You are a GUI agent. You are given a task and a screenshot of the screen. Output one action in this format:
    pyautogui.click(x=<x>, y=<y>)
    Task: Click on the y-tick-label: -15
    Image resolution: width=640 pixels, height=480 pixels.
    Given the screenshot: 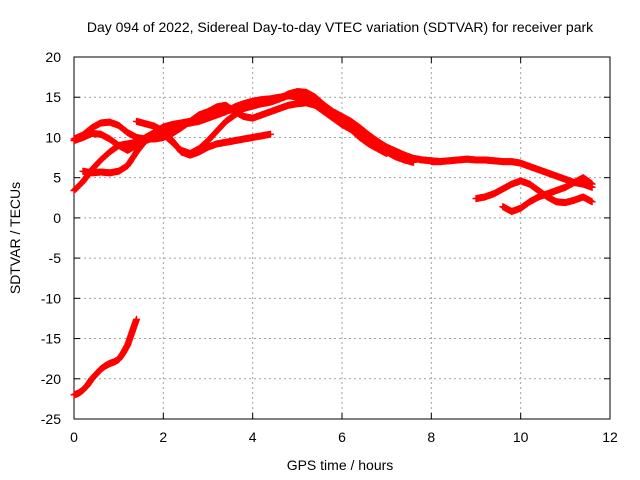 What is the action you would take?
    pyautogui.click(x=51, y=339)
    